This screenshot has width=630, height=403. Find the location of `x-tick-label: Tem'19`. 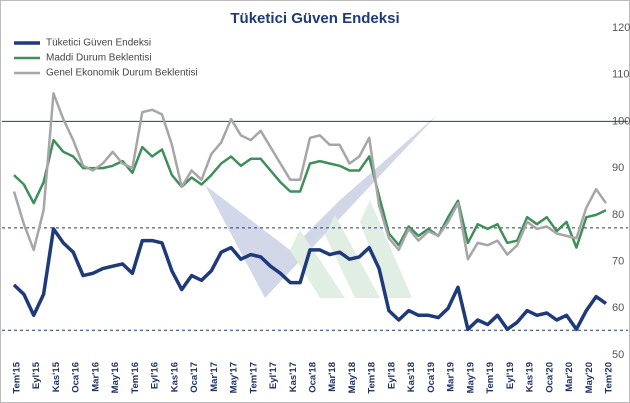

x-tick-label: Tem'19 is located at coordinates (490, 378).